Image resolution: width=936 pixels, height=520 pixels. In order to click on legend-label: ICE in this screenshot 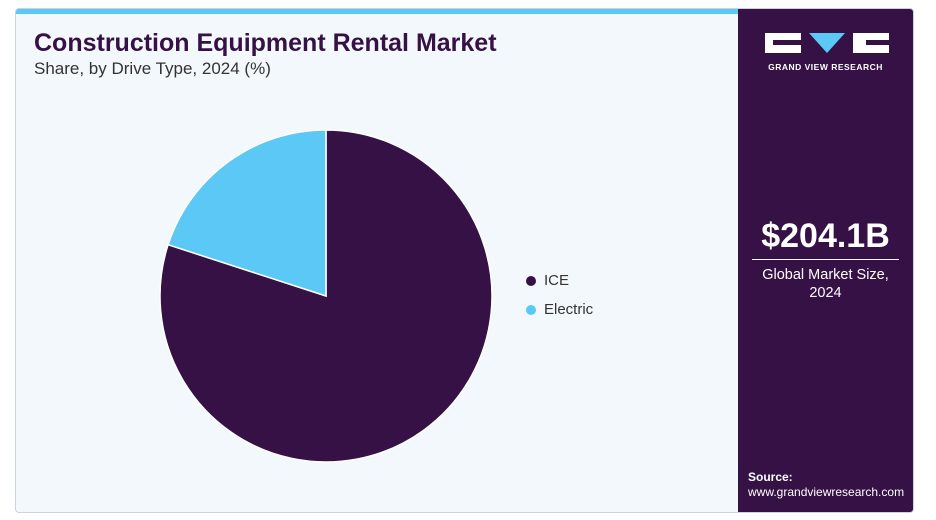, I will do `click(556, 280)`.